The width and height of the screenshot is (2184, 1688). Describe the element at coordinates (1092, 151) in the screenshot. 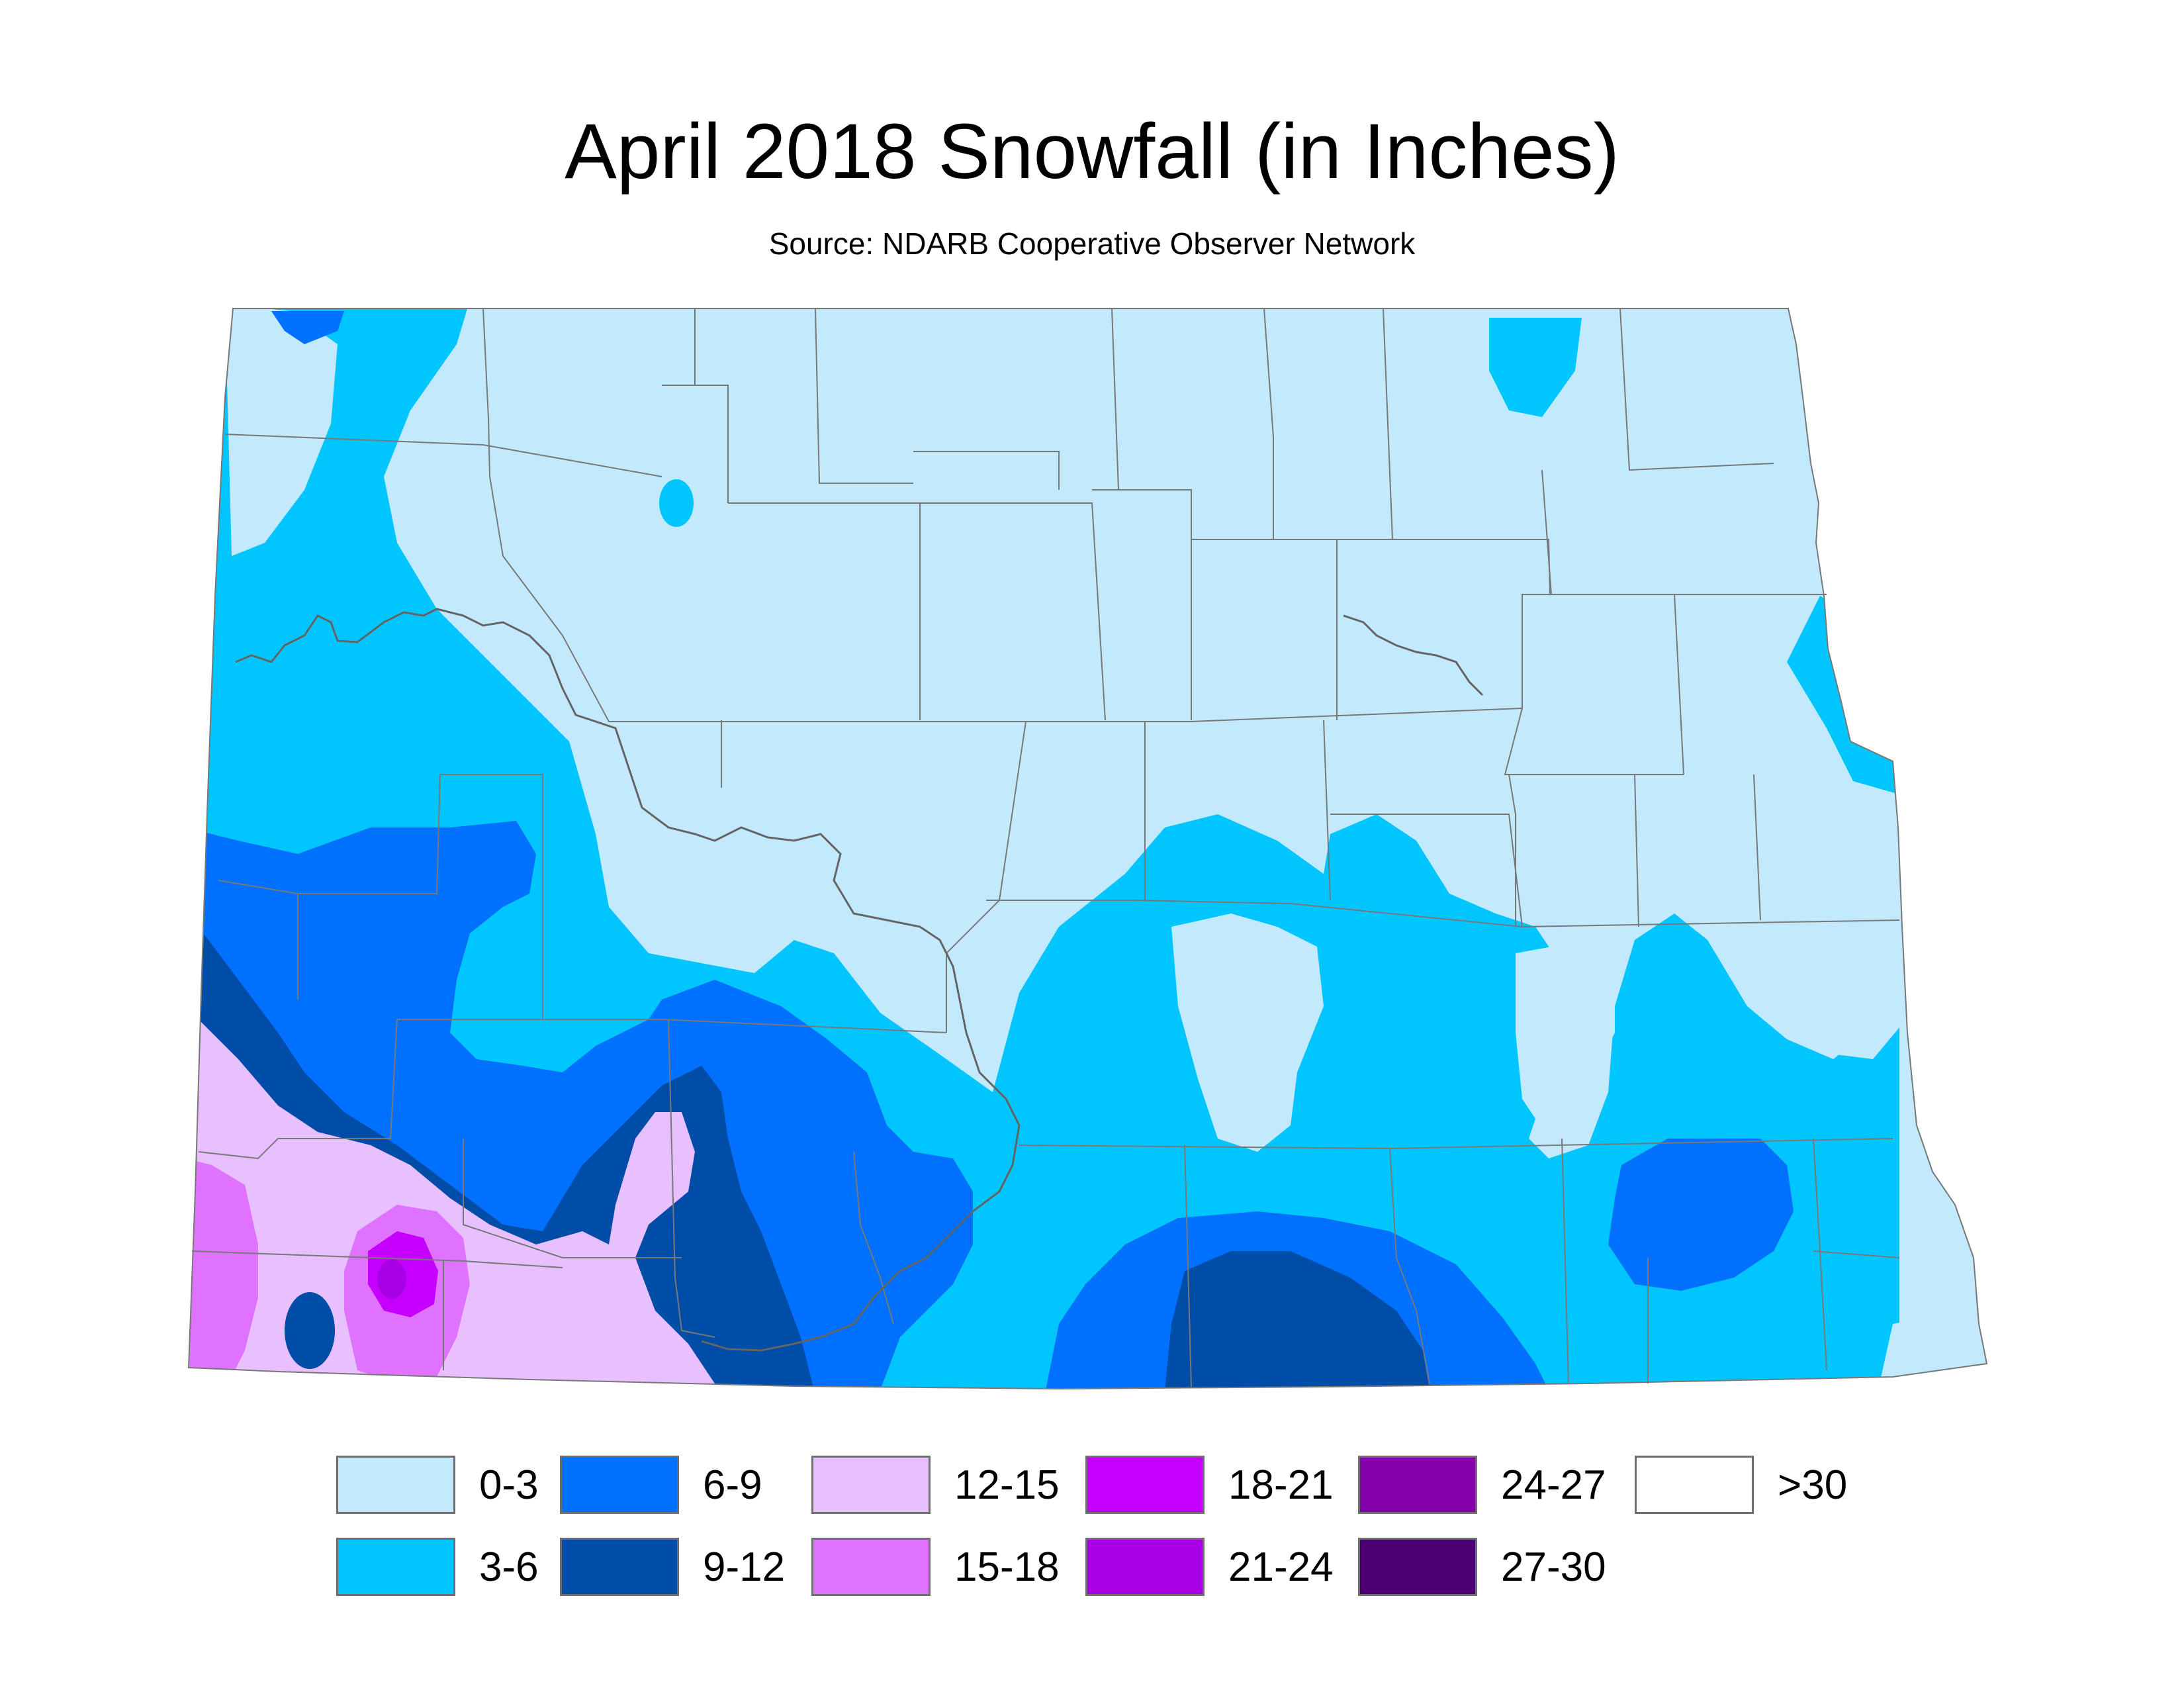

I see `map-title: April 2018 Snowfall (in Inches)` at that location.